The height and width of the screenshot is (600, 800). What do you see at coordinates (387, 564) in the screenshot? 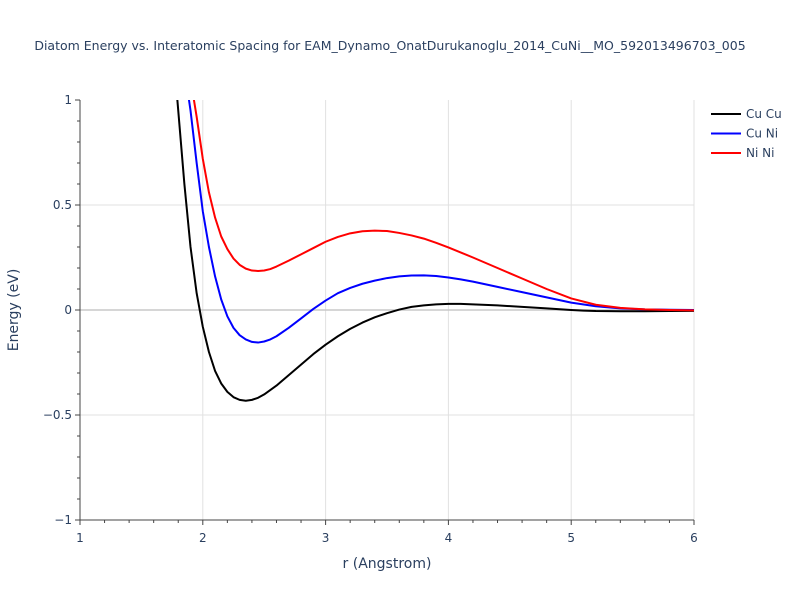
I see `x-axis-title: r (Angstrom)` at bounding box center [387, 564].